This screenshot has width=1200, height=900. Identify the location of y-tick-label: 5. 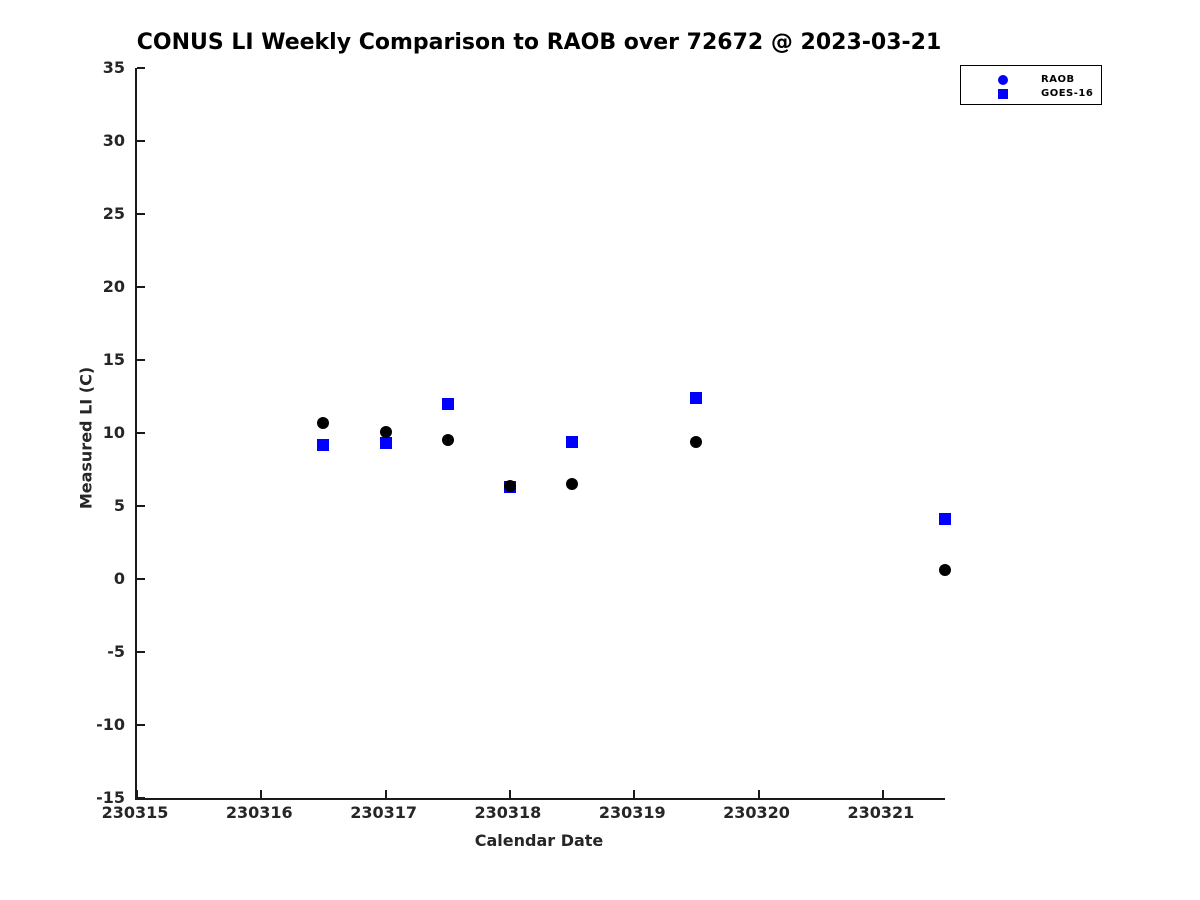
(119, 505).